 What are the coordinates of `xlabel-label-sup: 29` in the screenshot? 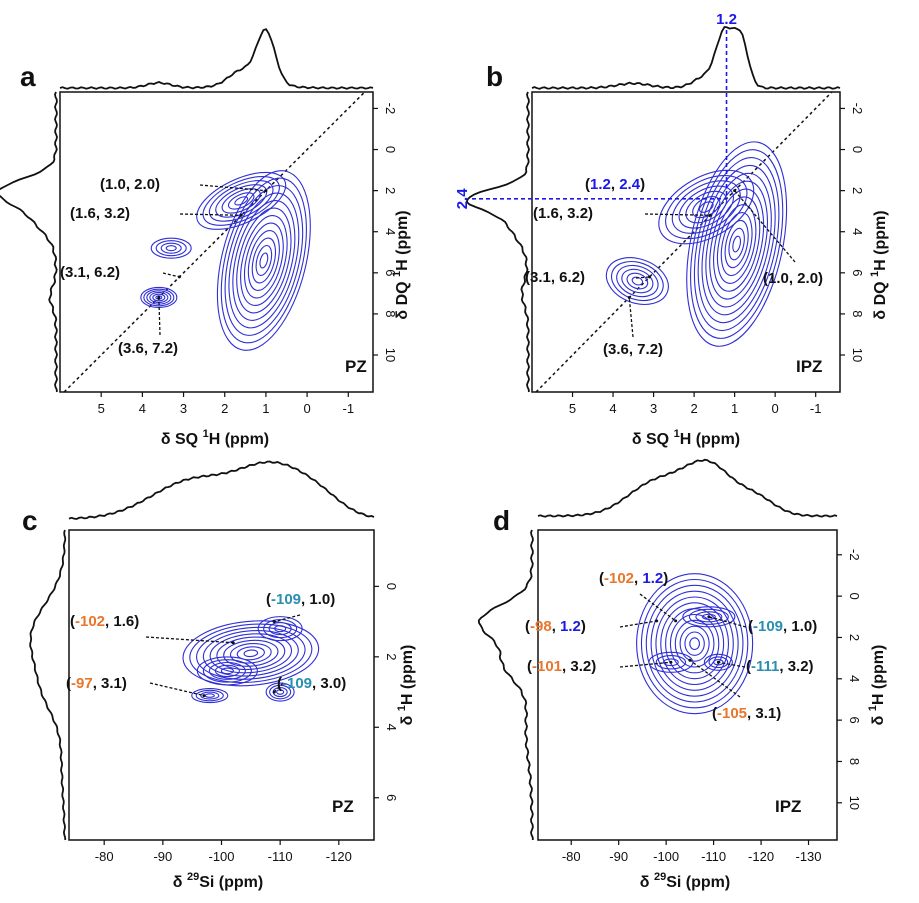 It's located at (193, 877).